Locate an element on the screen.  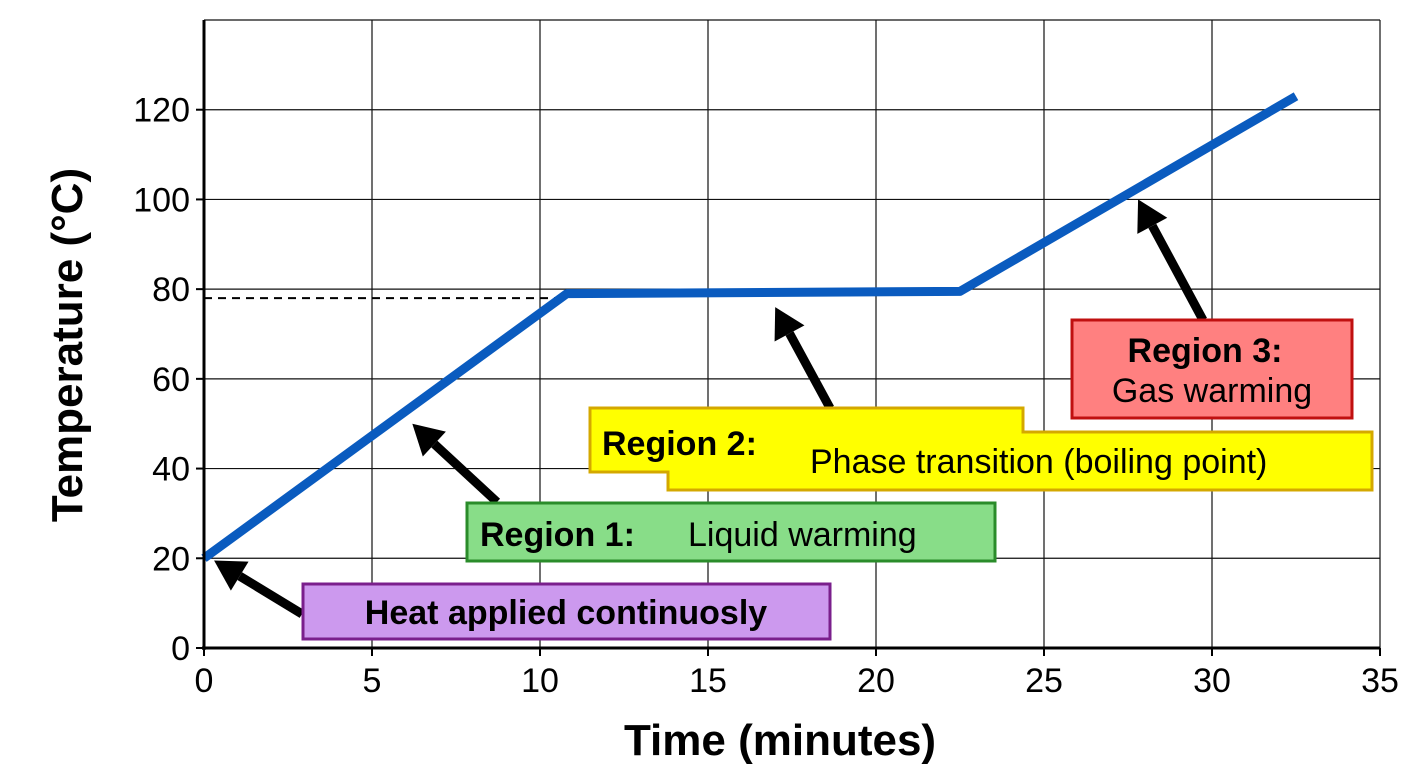
region3-arrow-head is located at coordinates (1152, 216).